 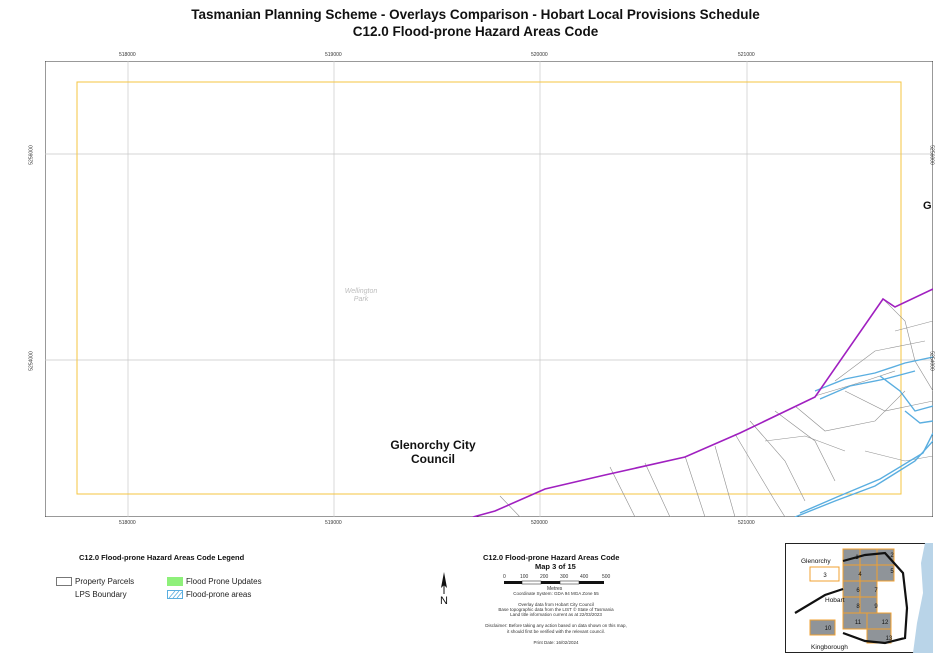 What do you see at coordinates (584, 577) in the screenshot?
I see `scale-tick-4: 400` at bounding box center [584, 577].